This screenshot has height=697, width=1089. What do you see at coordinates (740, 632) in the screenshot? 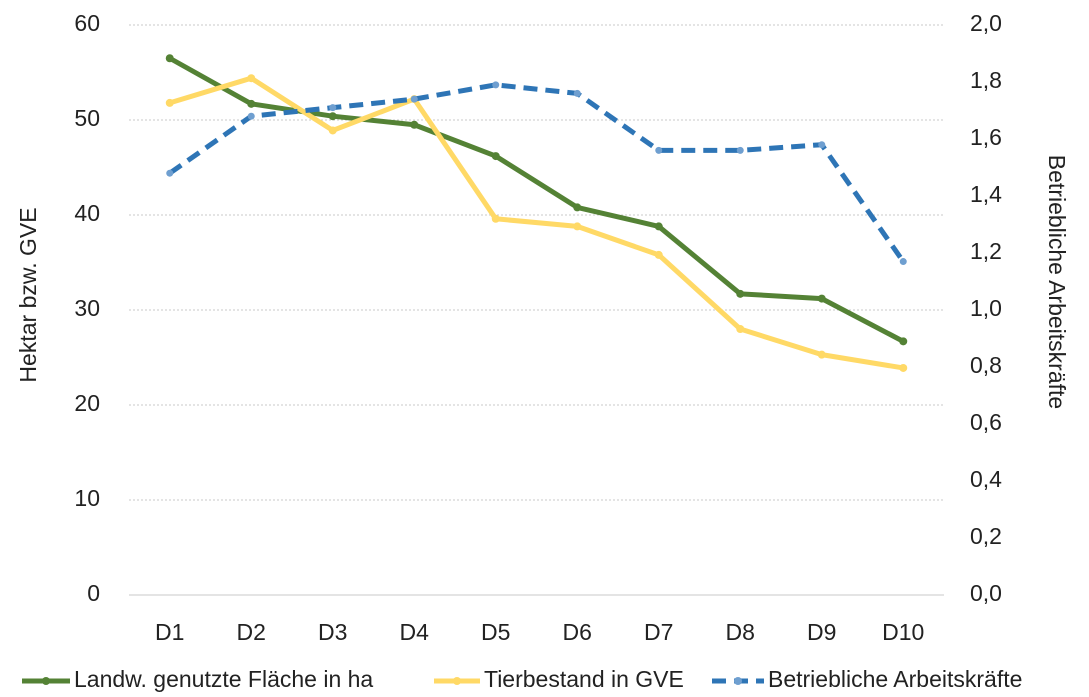
I see `x-tick-label: D8` at bounding box center [740, 632].